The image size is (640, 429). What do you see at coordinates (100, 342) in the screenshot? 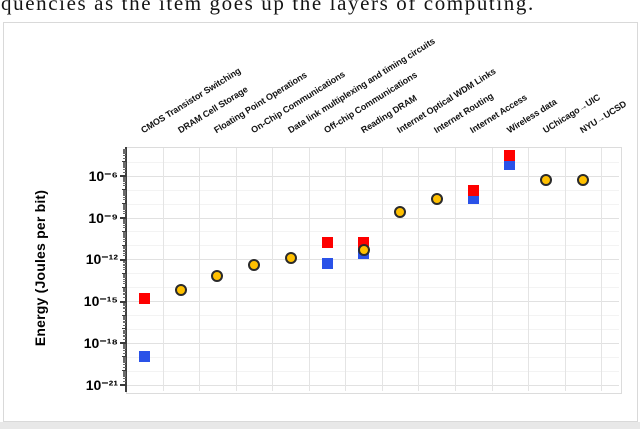
I see `y-tick-label: 10⁻¹⁸` at bounding box center [100, 342].